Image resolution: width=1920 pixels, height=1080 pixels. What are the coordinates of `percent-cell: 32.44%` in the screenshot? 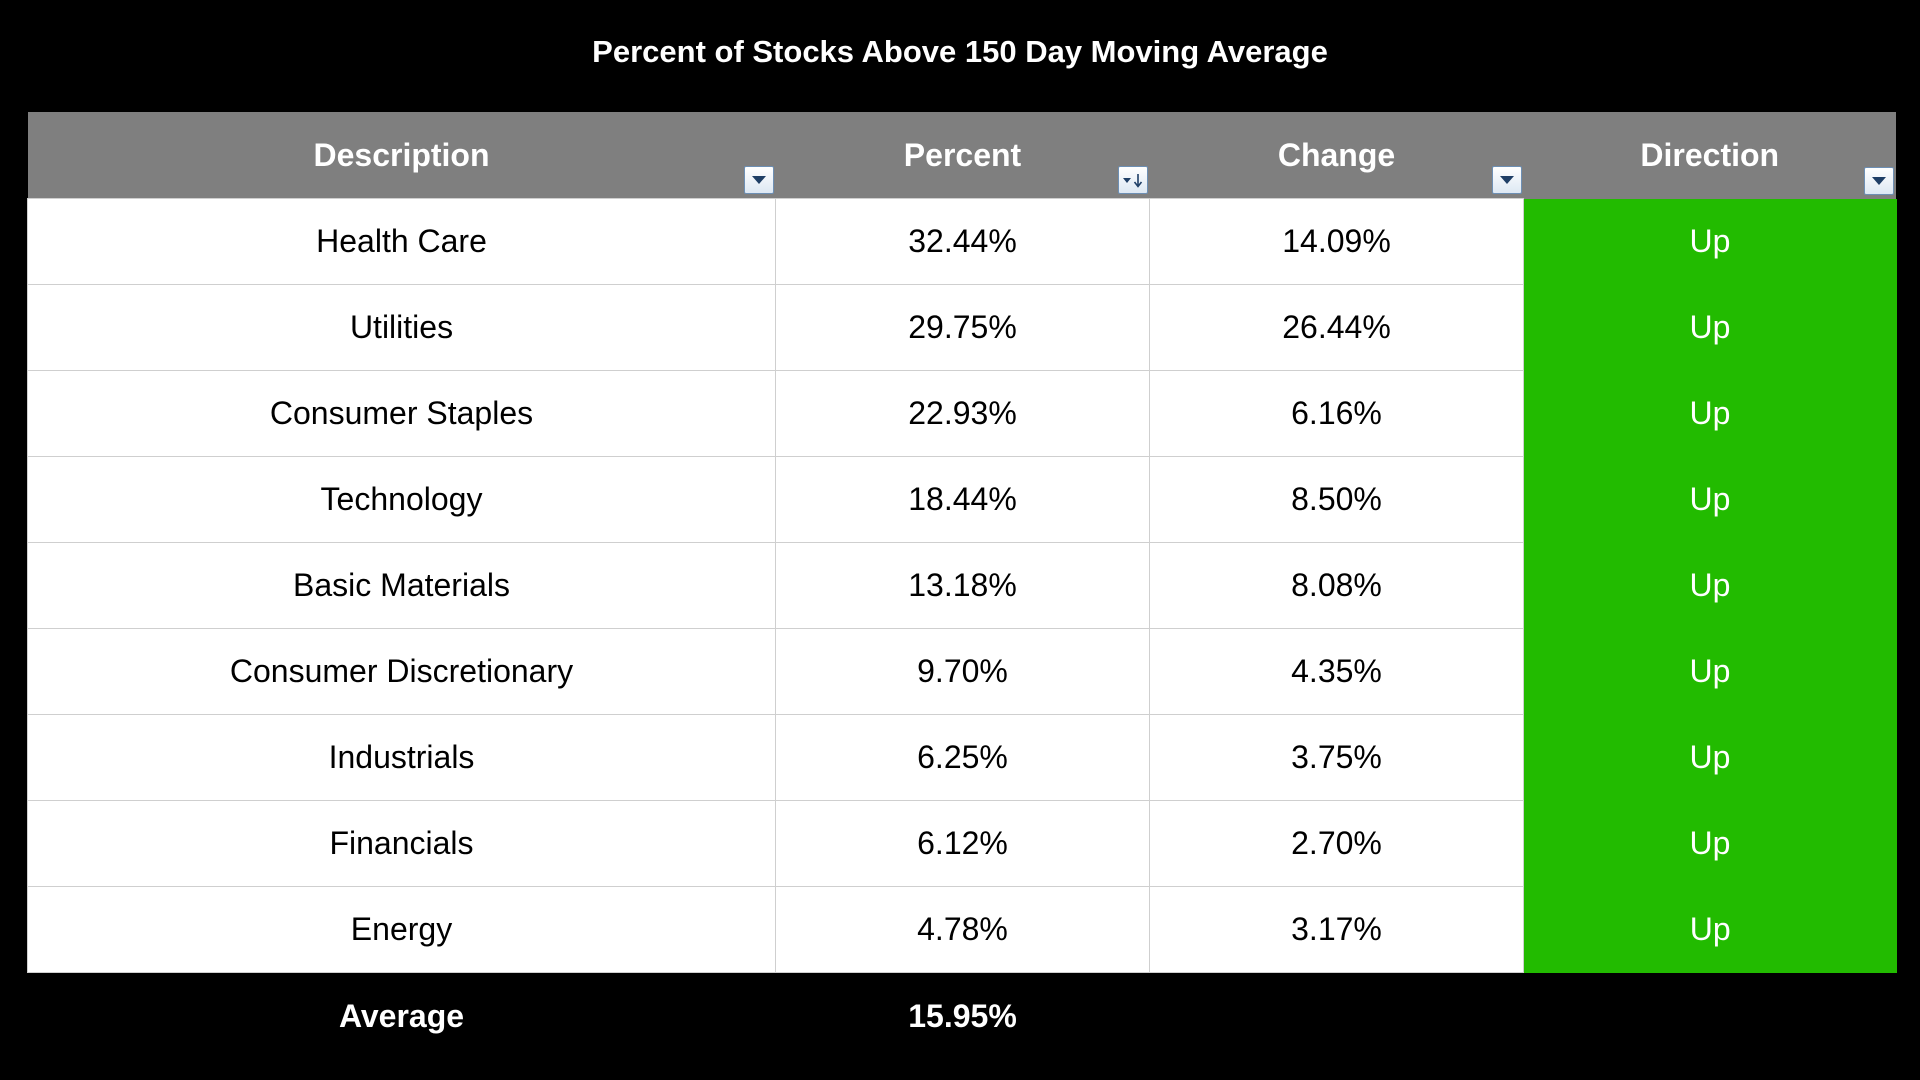 It's located at (962, 241).